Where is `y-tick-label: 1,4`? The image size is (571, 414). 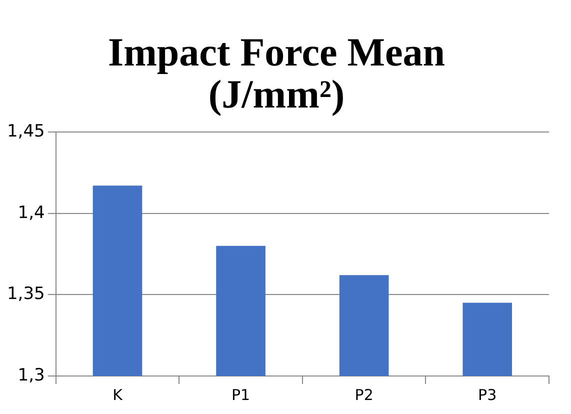
y-tick-label: 1,4 is located at coordinates (31, 212).